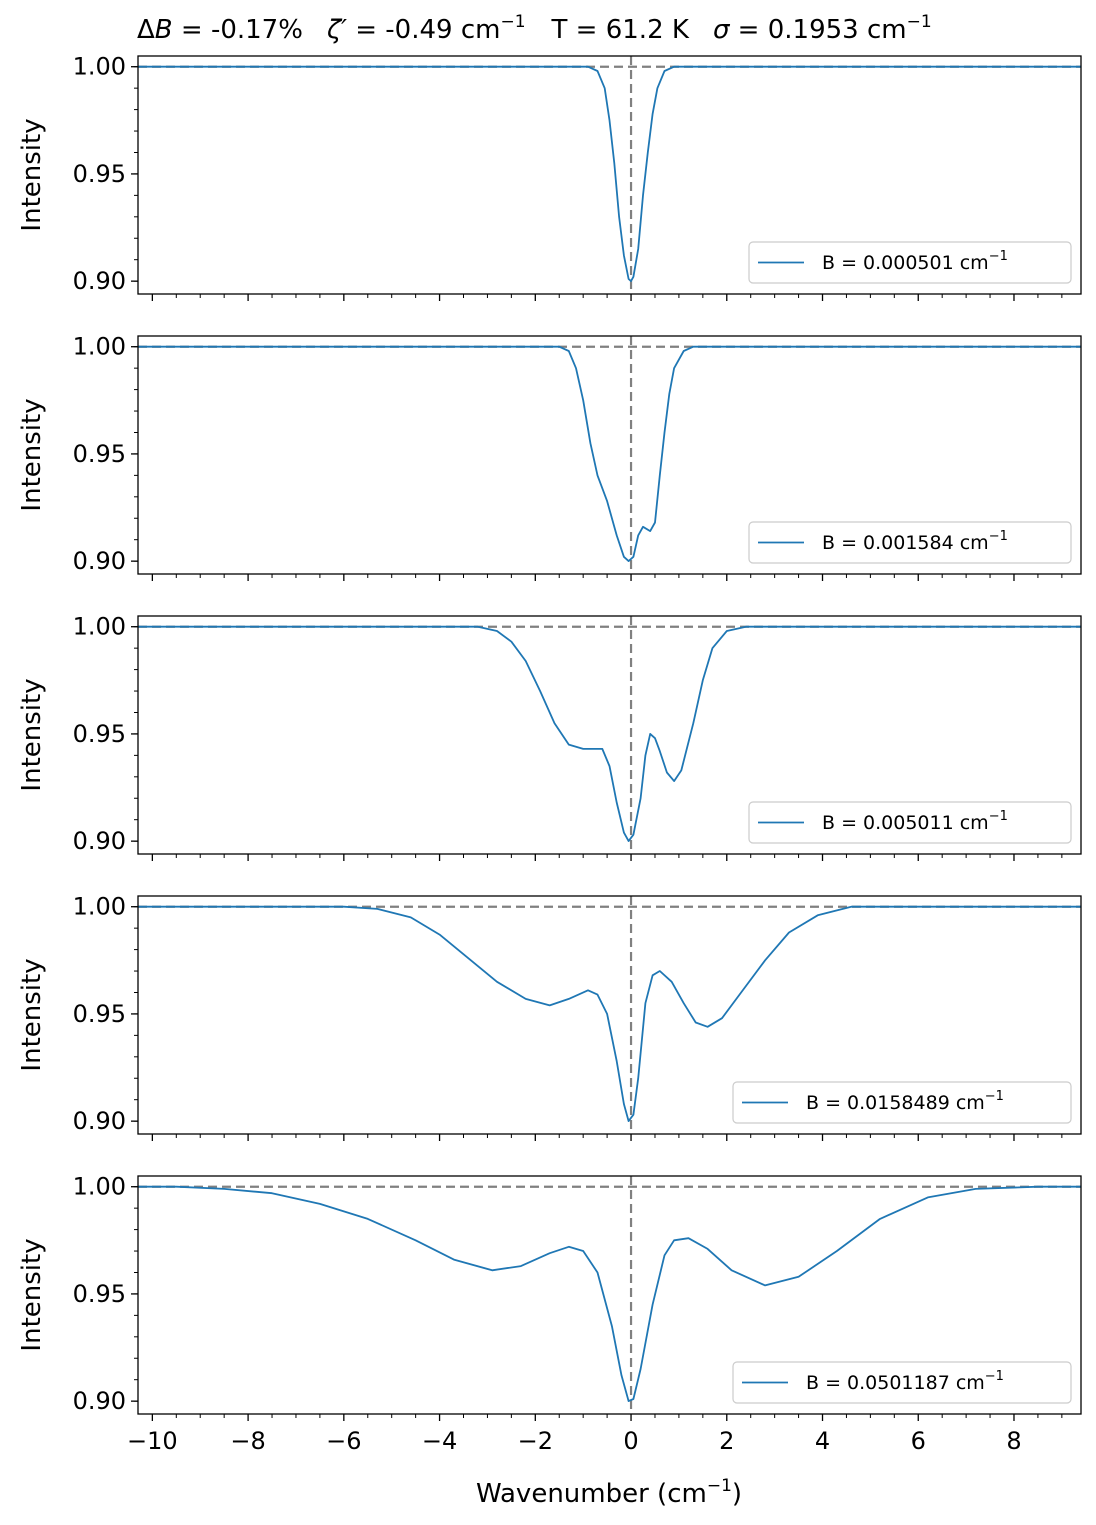  What do you see at coordinates (620, 30) in the screenshot?
I see `title-temperature: T = 61.2 K` at bounding box center [620, 30].